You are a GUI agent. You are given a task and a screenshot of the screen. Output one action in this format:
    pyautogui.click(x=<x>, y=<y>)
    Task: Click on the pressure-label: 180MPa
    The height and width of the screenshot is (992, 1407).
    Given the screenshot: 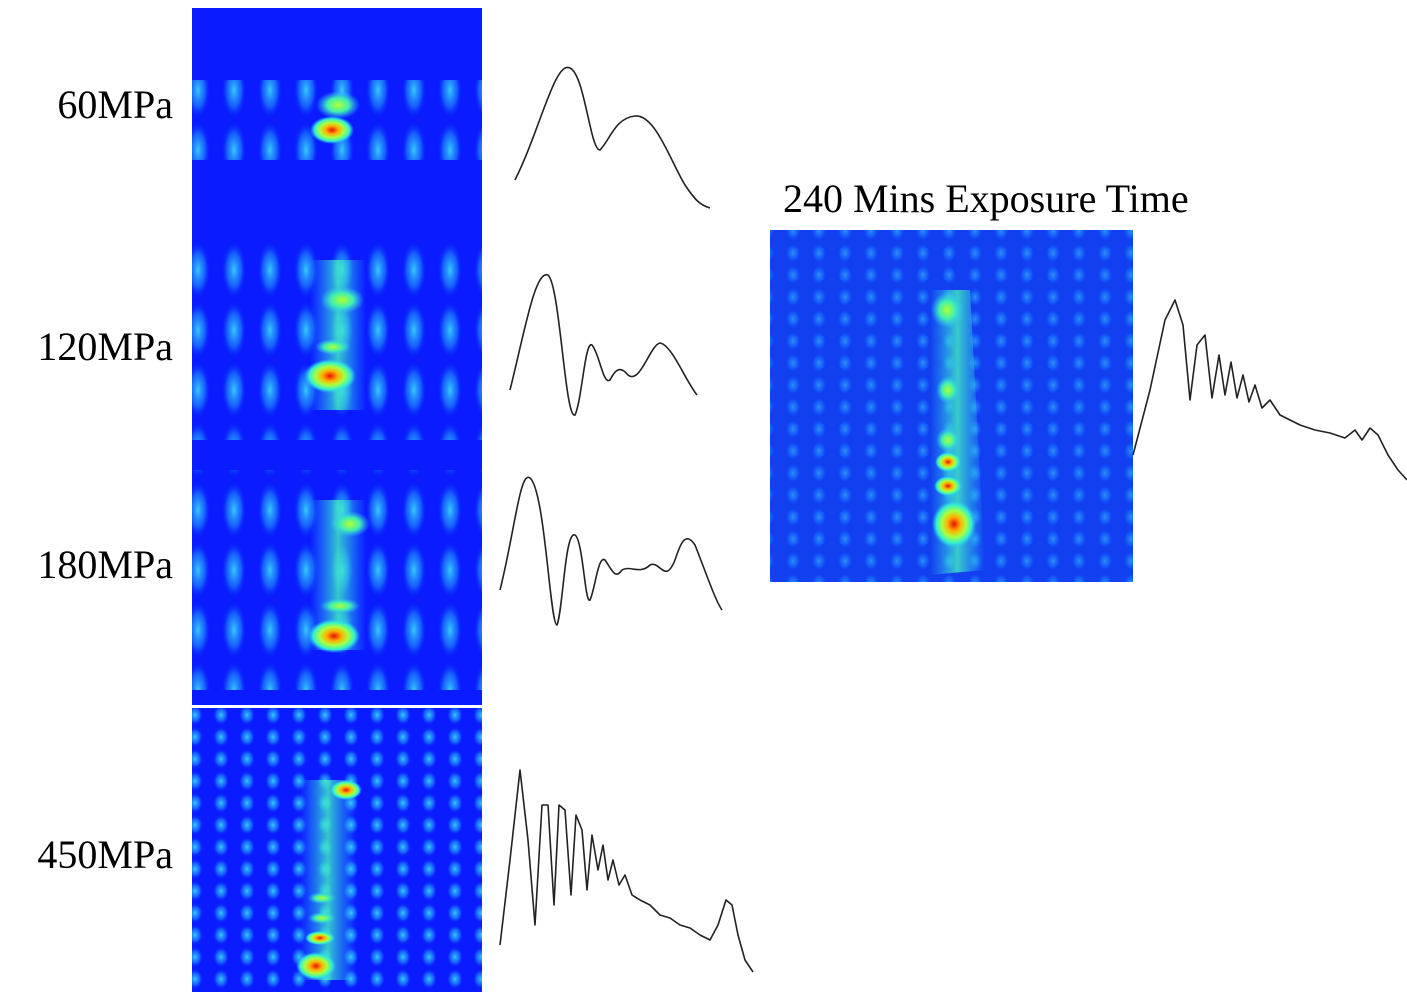 What is the action you would take?
    pyautogui.click(x=105, y=564)
    